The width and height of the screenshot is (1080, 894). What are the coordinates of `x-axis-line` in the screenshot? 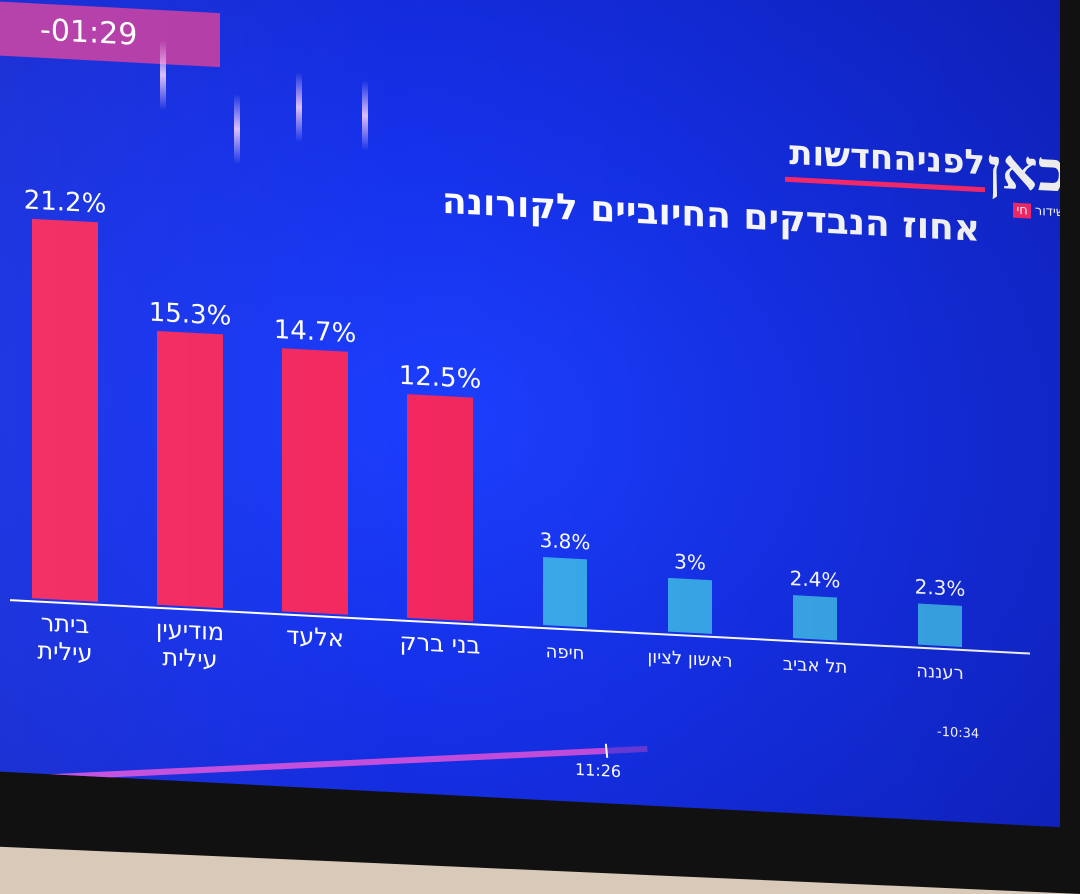 It's located at (520, 627).